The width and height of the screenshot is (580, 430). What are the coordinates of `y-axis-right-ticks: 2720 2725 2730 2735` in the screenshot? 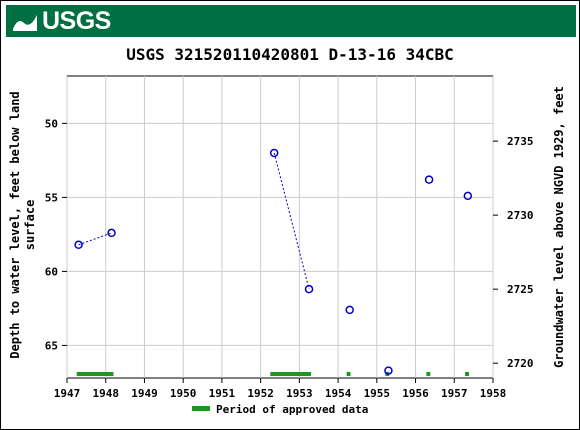 It's located at (513, 252).